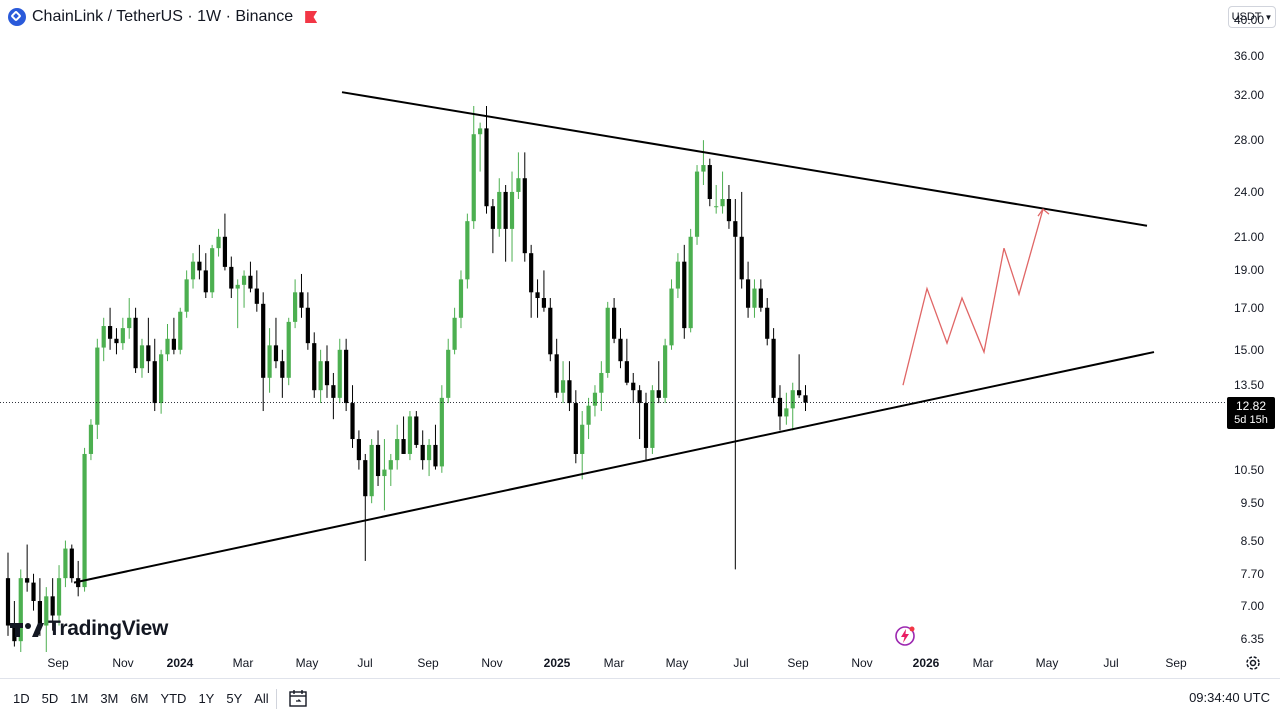 The height and width of the screenshot is (721, 1280). What do you see at coordinates (905, 636) in the screenshot?
I see `lightning-icon` at bounding box center [905, 636].